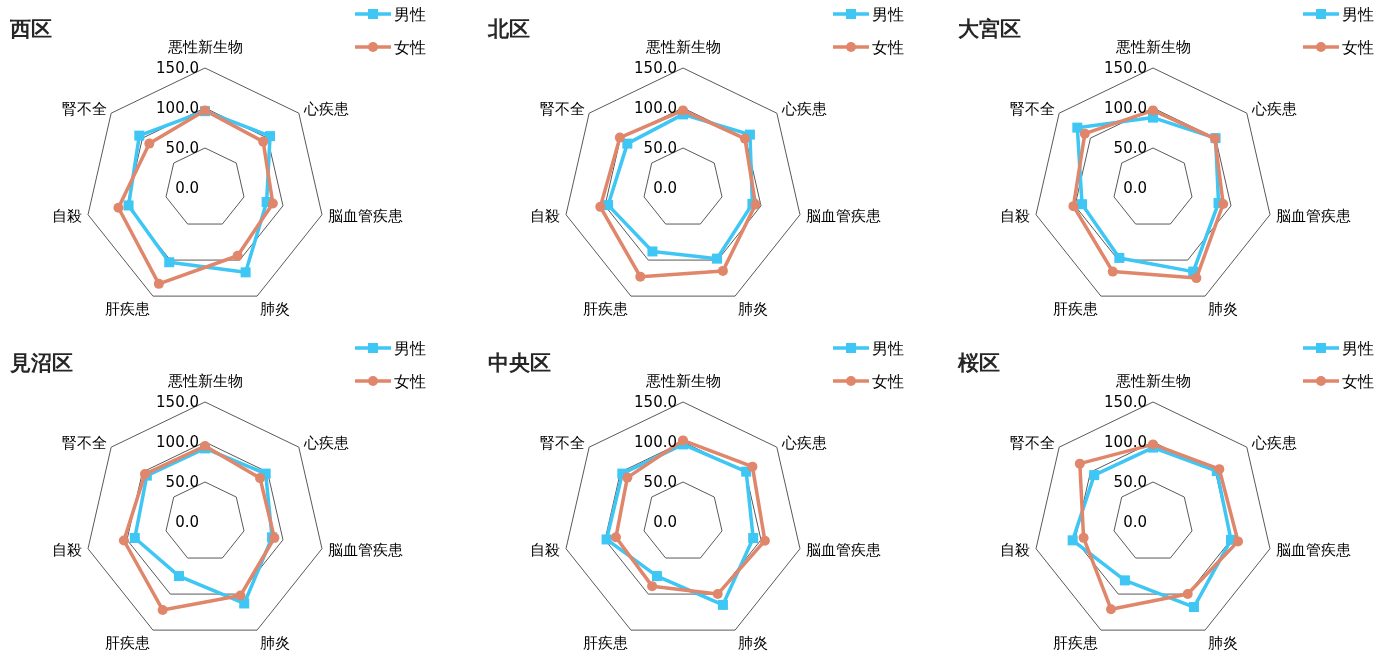 Image resolution: width=1379 pixels, height=664 pixels. I want to click on text: 西区, so click(30, 29).